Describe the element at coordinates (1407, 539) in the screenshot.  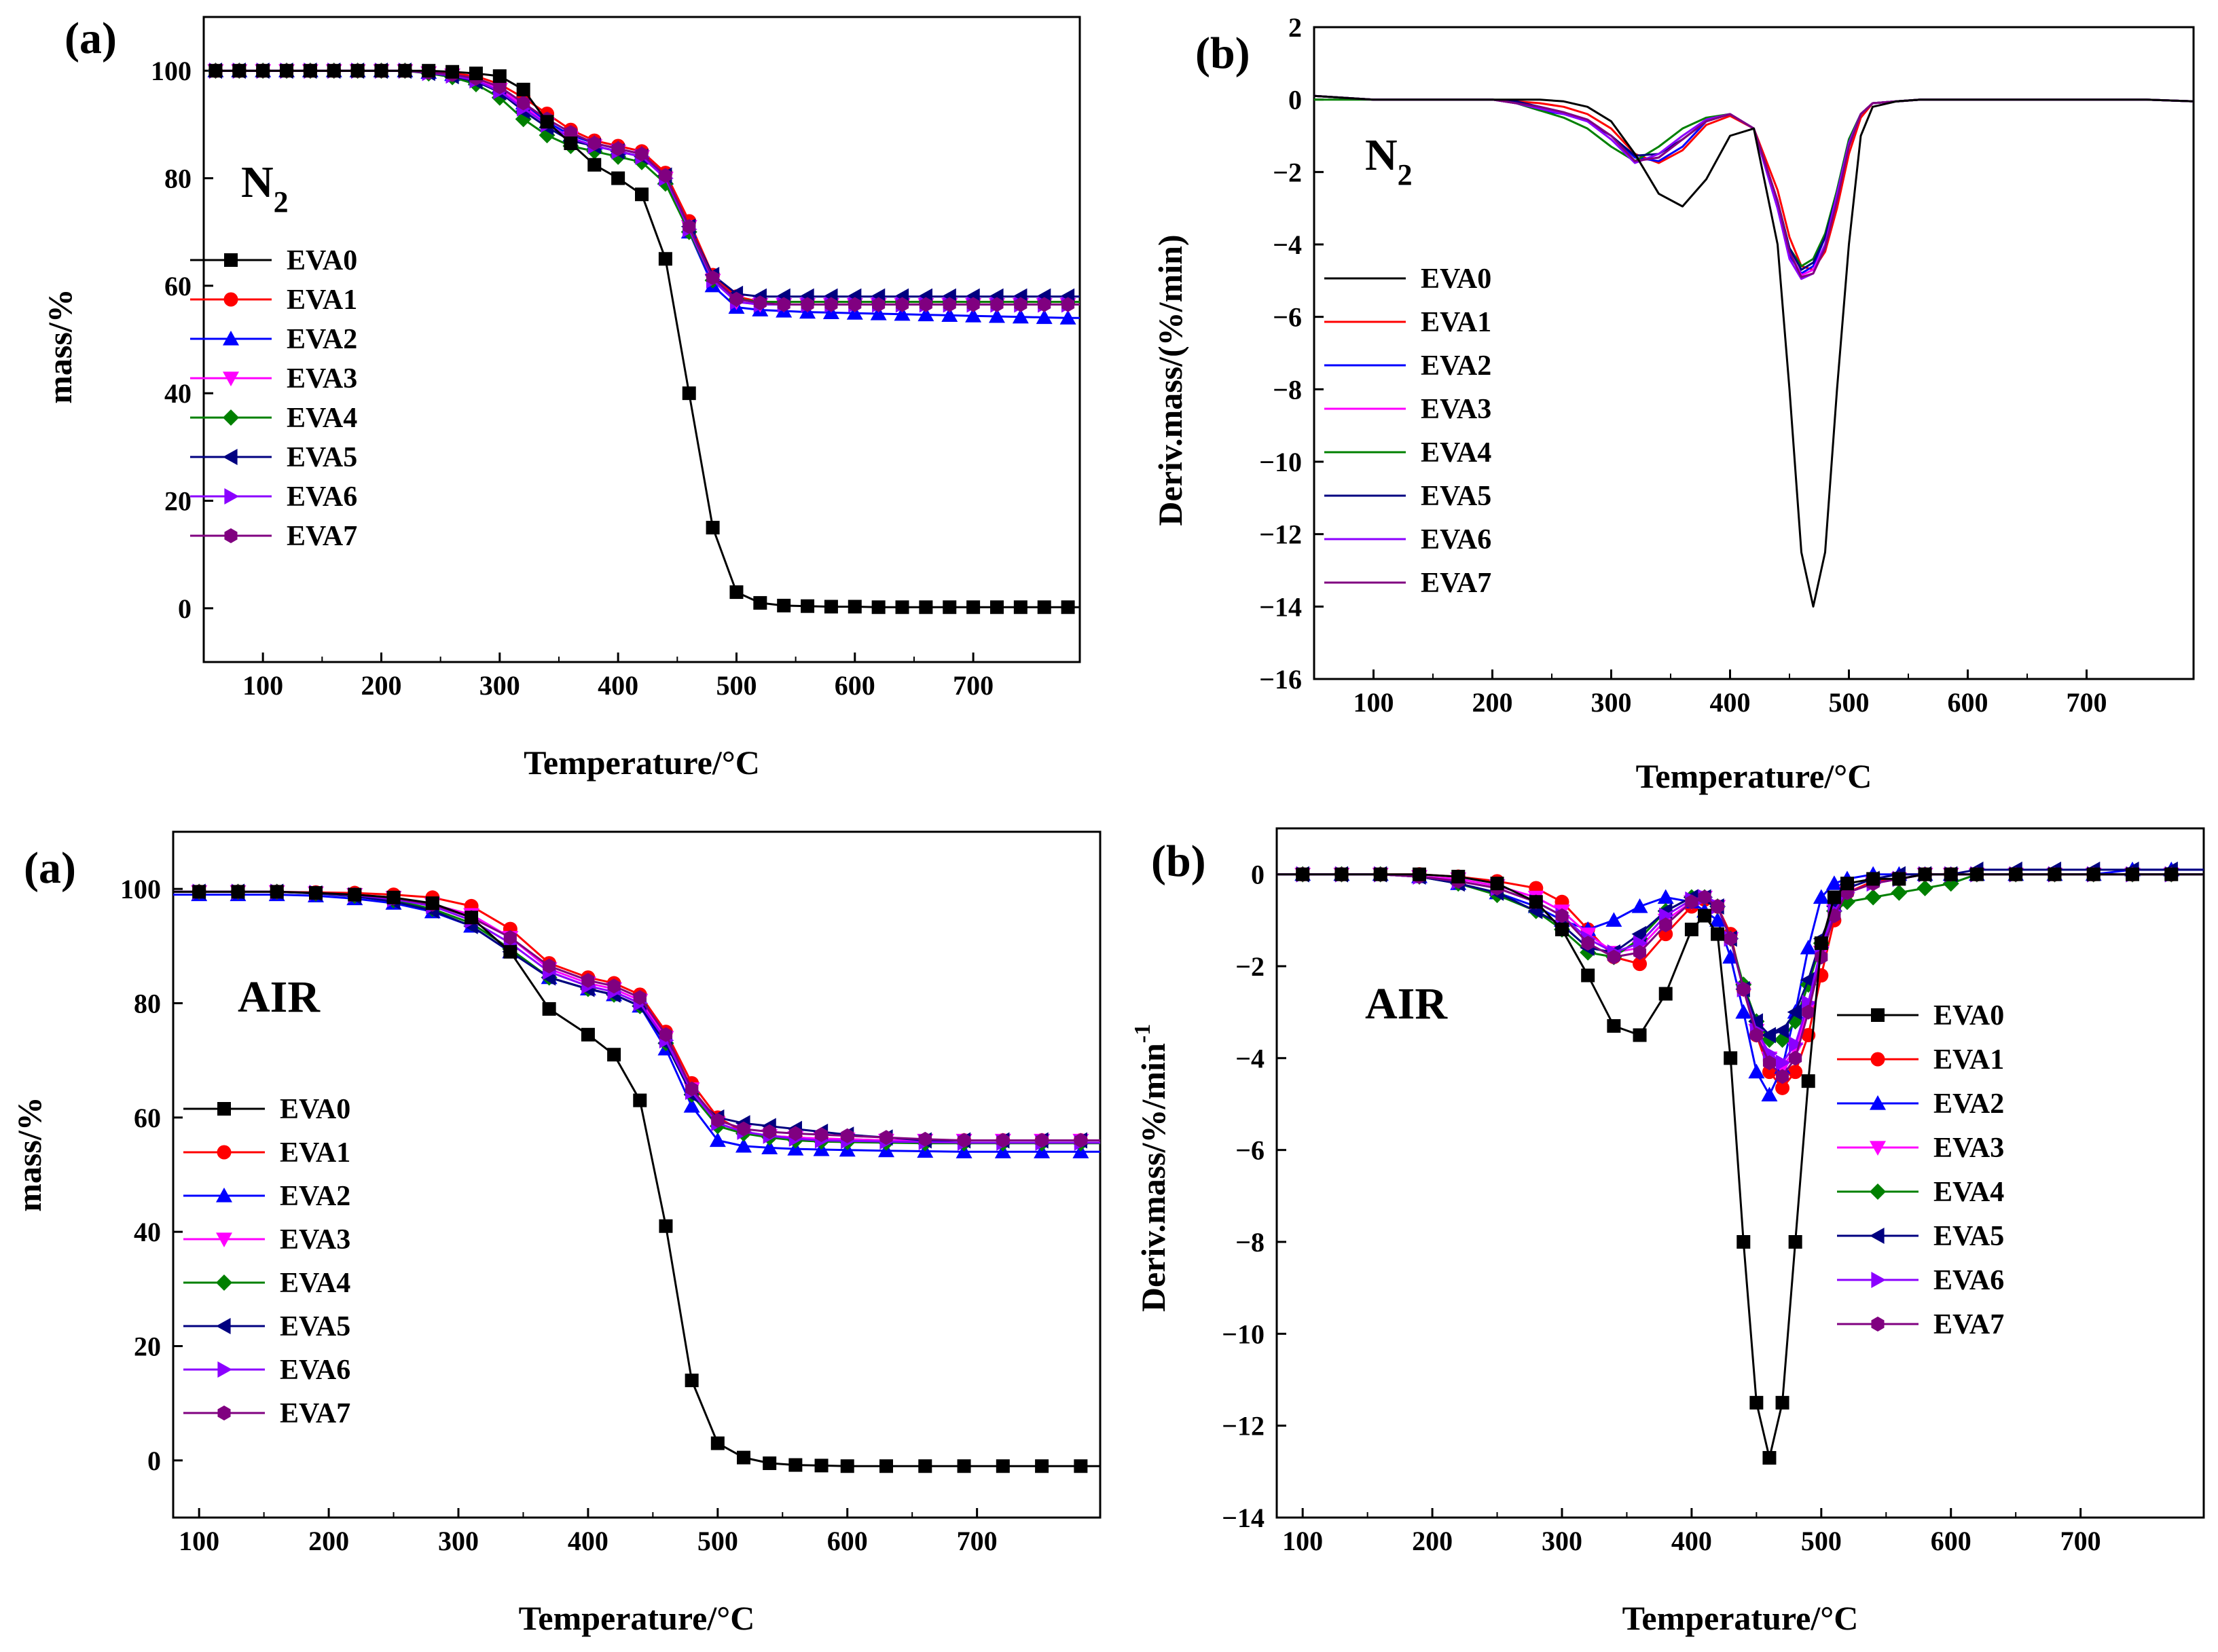
I see `legend-item: EVA6` at that location.